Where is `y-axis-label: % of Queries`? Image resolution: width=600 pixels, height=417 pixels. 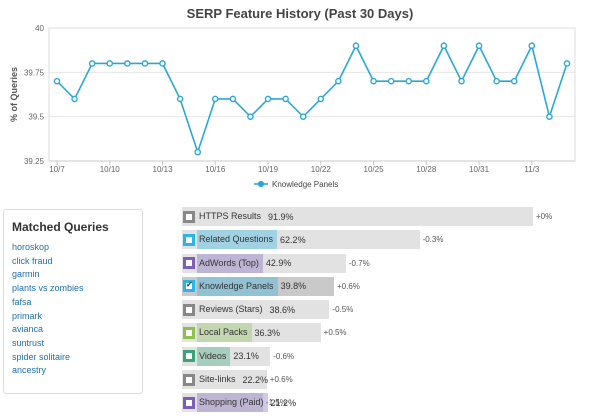
y-axis-label: % of Queries is located at coordinates (14, 94).